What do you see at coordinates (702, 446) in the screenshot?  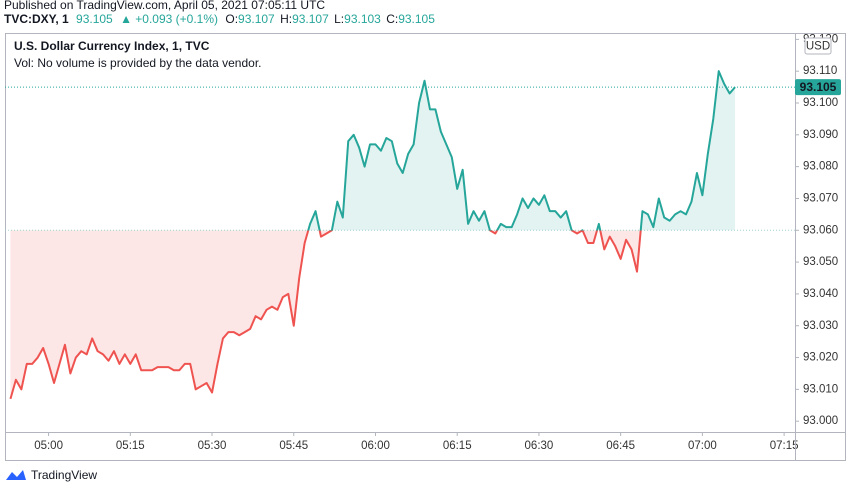 I see `x-tick-label: 07:00` at bounding box center [702, 446].